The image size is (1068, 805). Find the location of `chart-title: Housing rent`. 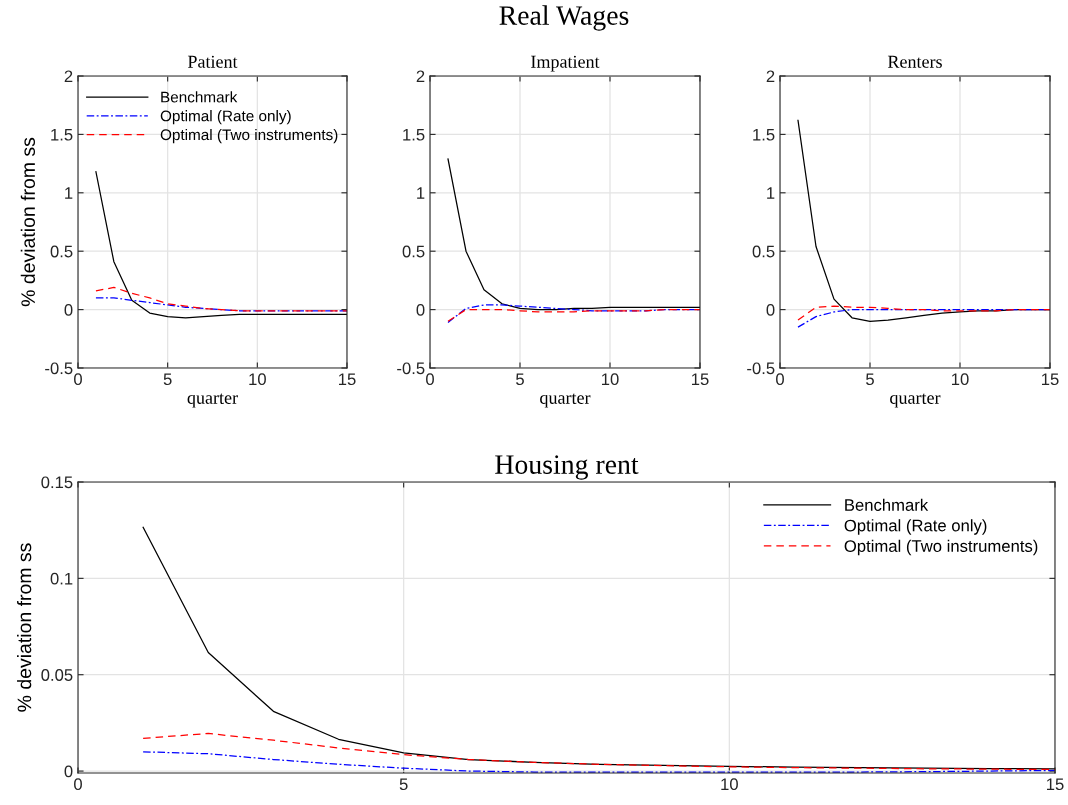

chart-title: Housing rent is located at coordinates (567, 467).